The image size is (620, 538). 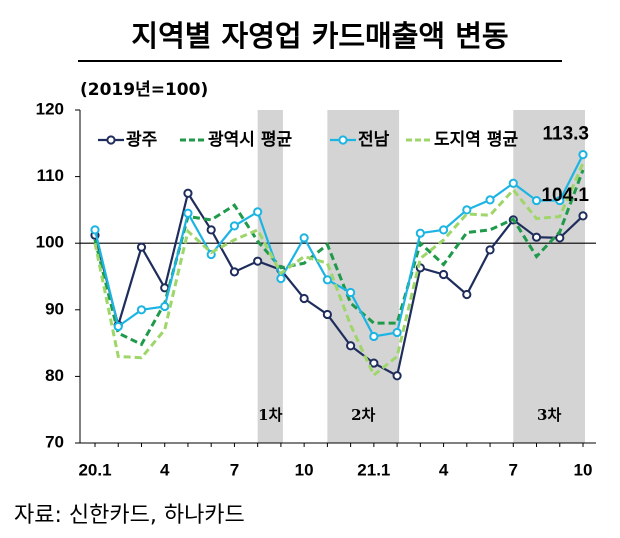 I want to click on period-label: 1차, so click(x=270, y=415).